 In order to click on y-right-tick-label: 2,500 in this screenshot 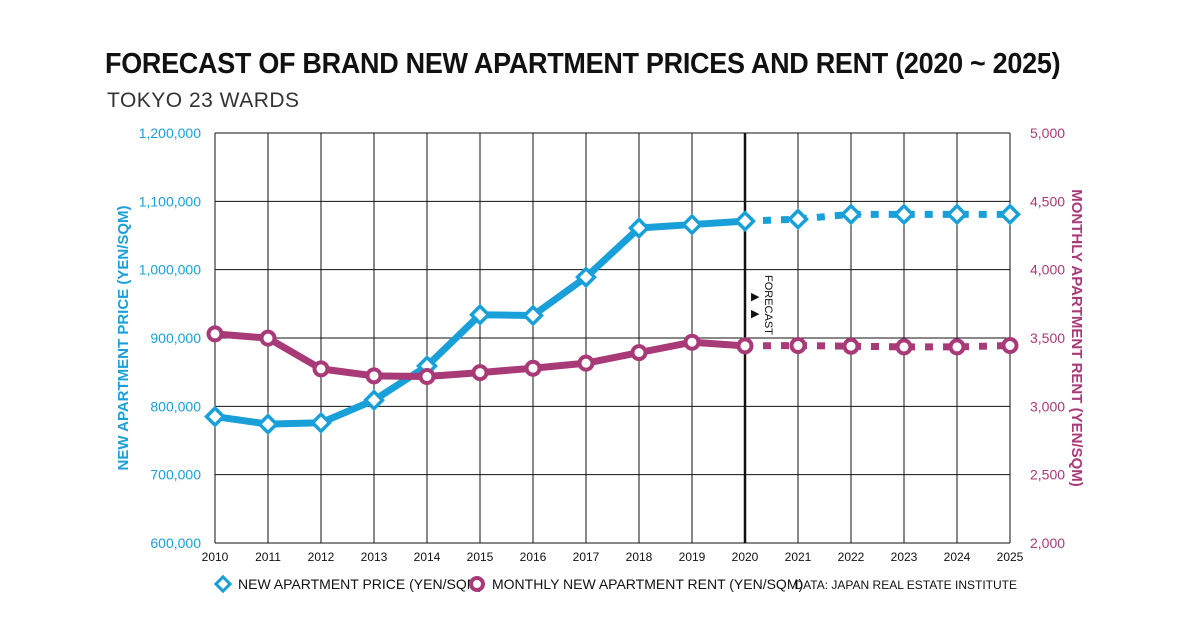, I will do `click(1047, 475)`.